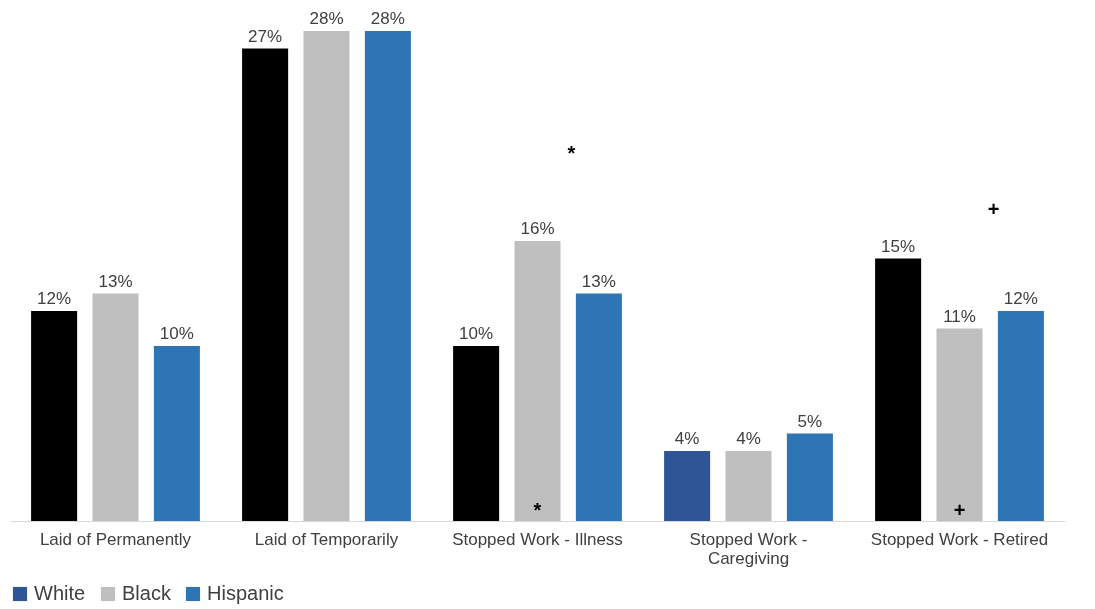  I want to click on data-label: 27%, so click(265, 36).